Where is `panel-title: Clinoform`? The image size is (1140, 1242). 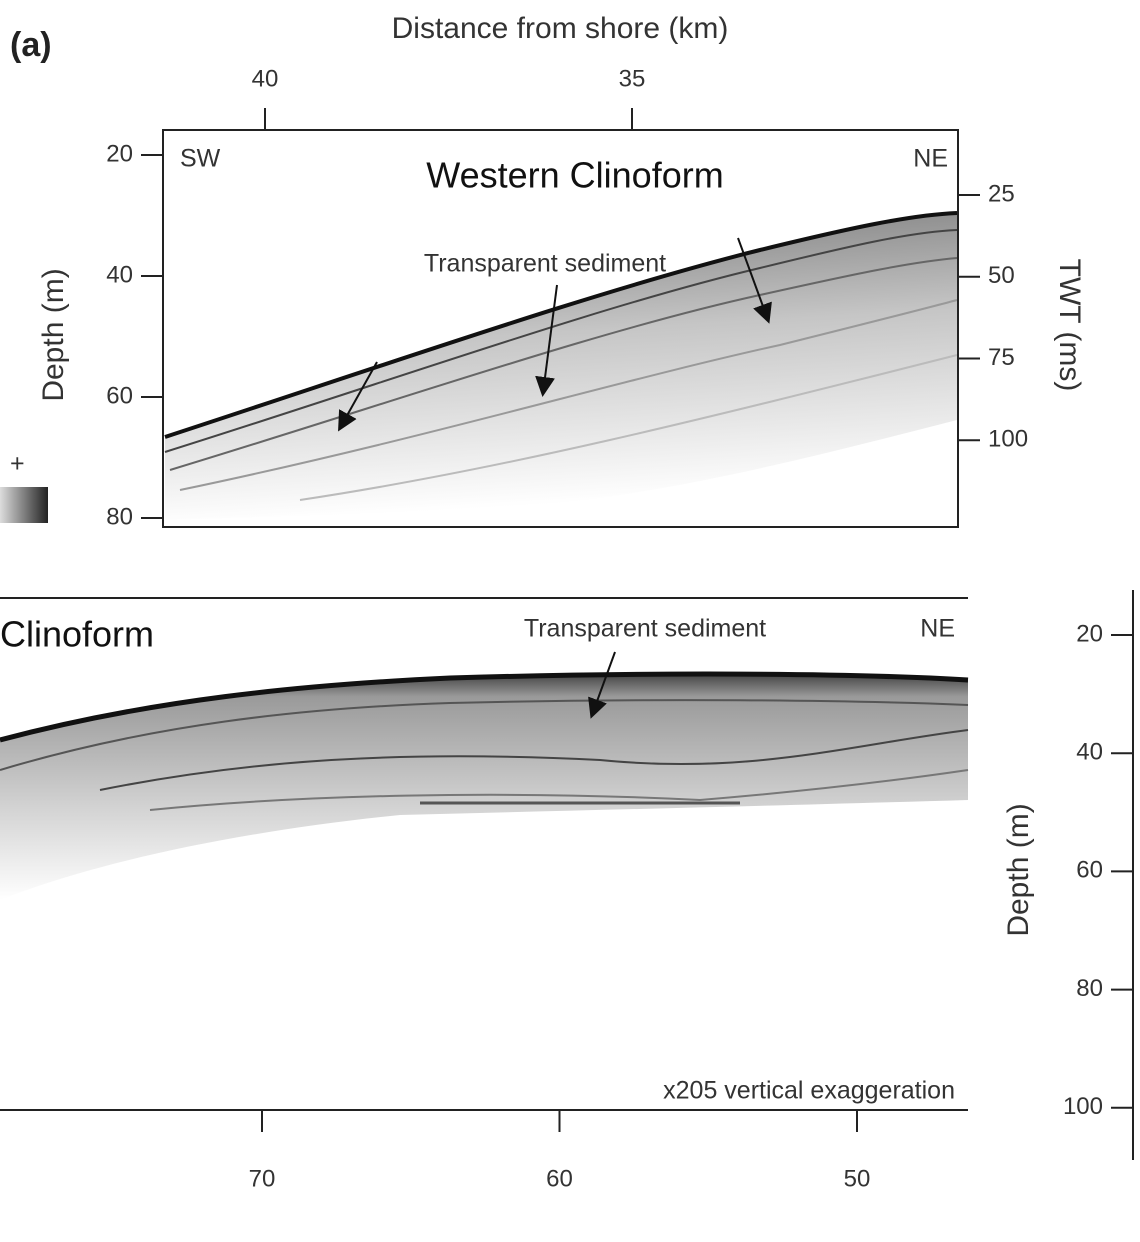 panel-title: Clinoform is located at coordinates (77, 634).